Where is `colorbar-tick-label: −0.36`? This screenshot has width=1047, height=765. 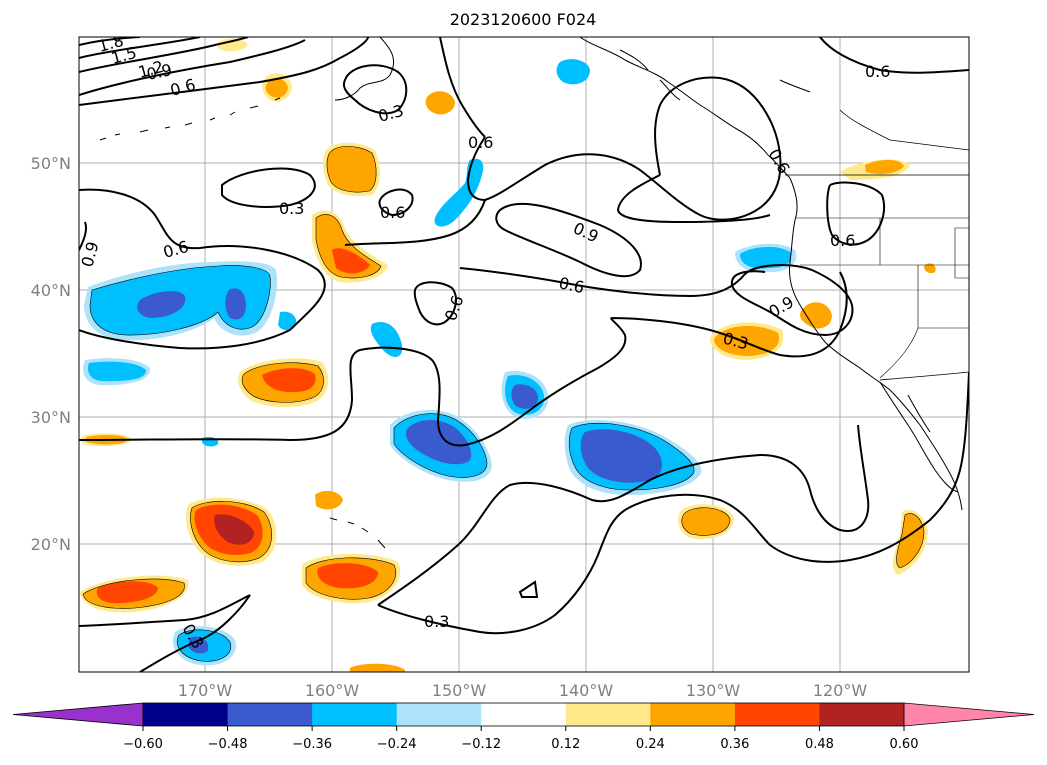
colorbar-tick-label: −0.36 is located at coordinates (312, 744).